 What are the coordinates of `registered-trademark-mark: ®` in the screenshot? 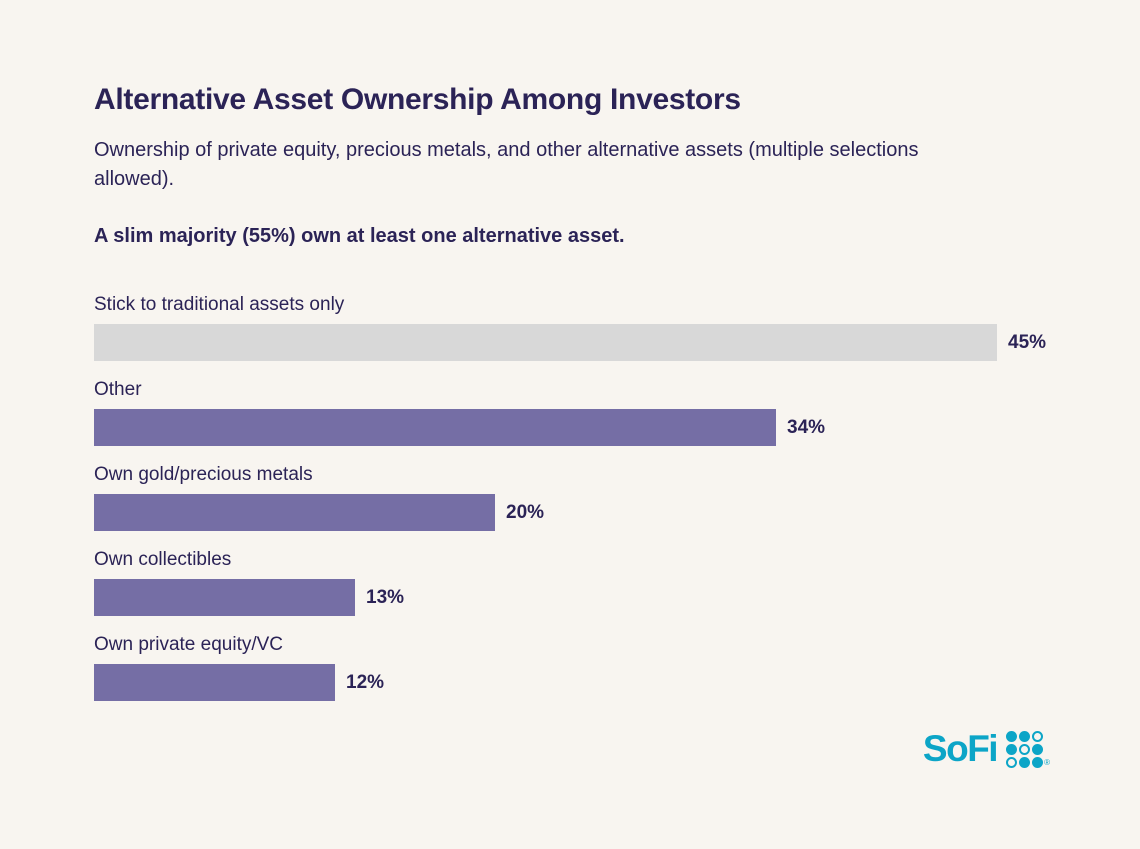 It's located at (1047, 762).